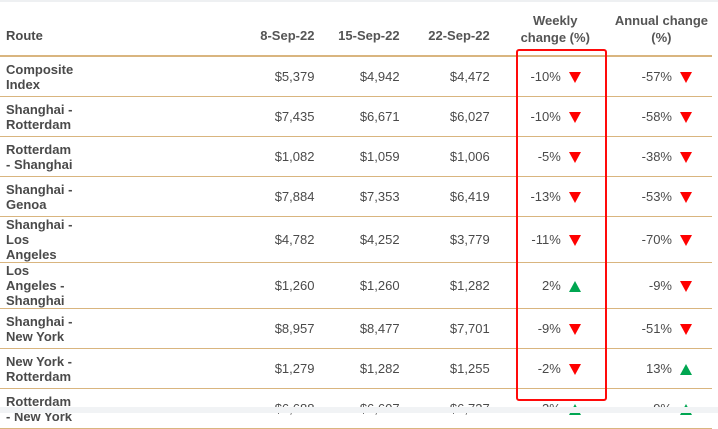 The height and width of the screenshot is (429, 718). I want to click on rate-22-sep: $1,006, so click(444, 156).